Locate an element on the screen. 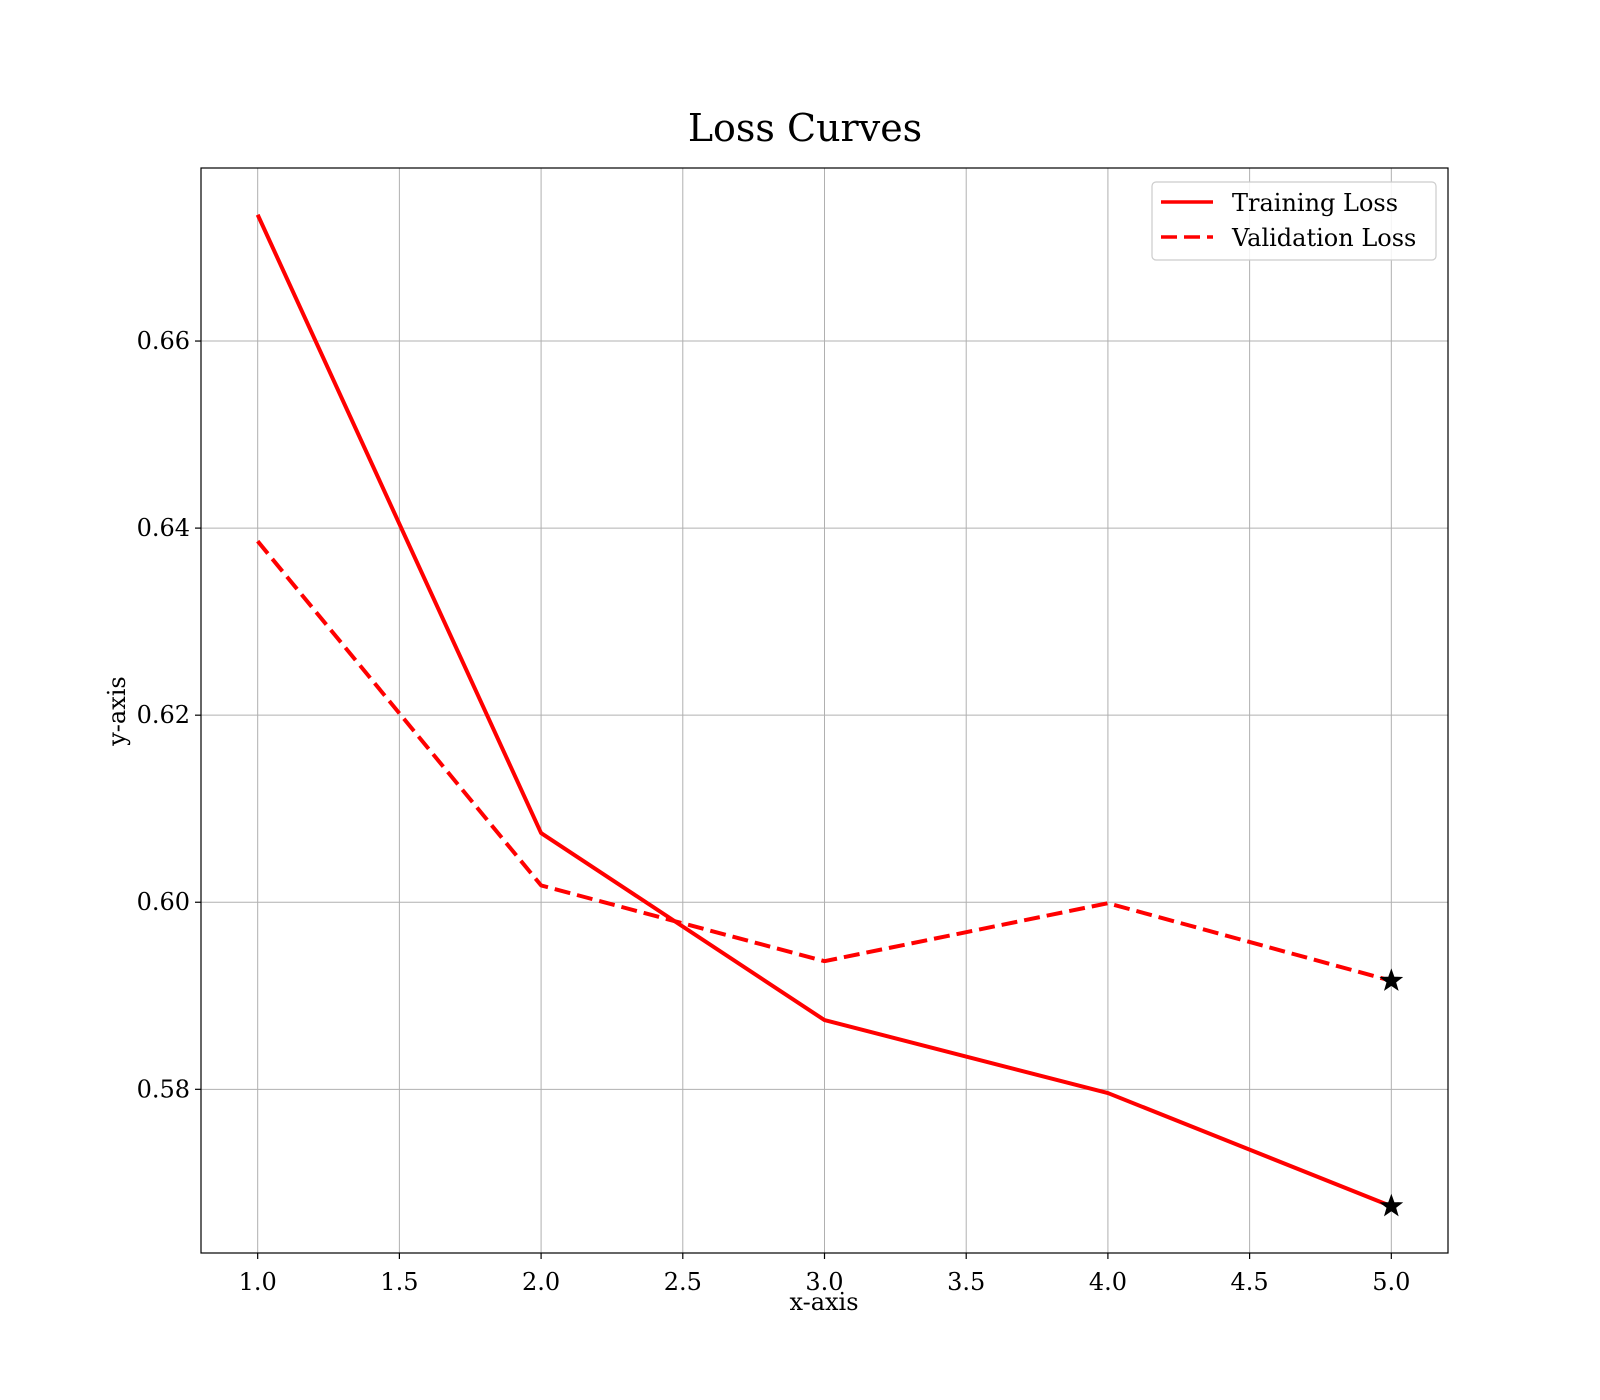 This screenshot has height=1400, width=1600. legend-label-validation-loss: Validation Loss is located at coordinates (1323, 238).